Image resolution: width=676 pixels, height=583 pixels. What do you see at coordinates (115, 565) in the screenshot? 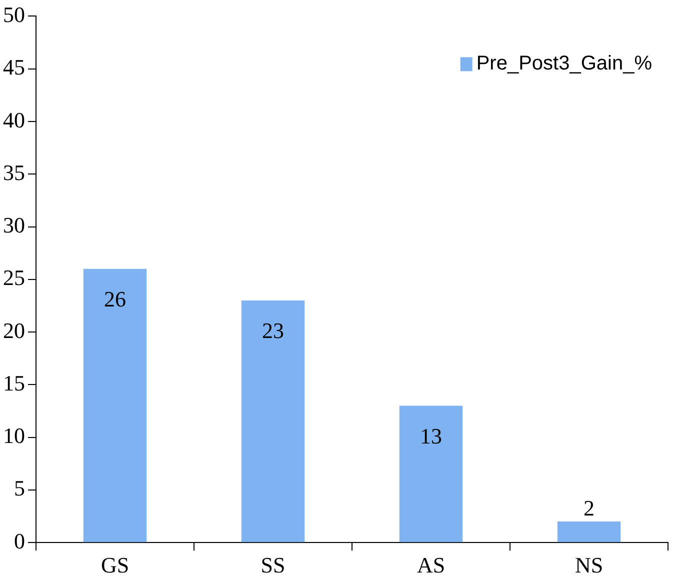
I see `x-tick-label: GS` at bounding box center [115, 565].